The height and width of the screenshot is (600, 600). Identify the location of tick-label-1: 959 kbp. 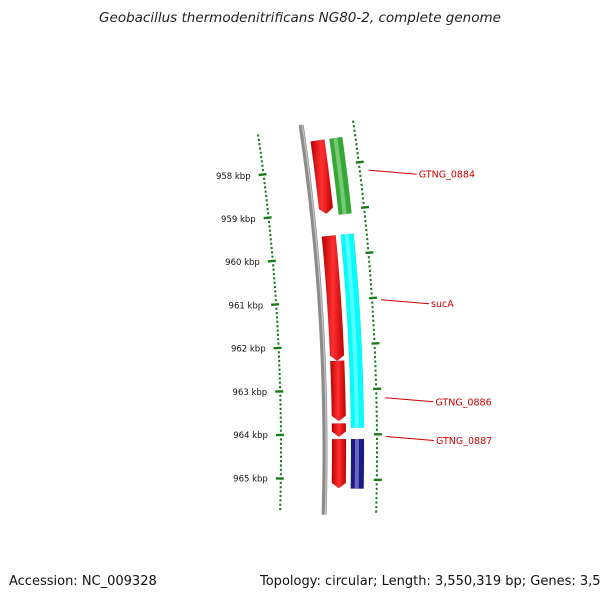
(238, 220).